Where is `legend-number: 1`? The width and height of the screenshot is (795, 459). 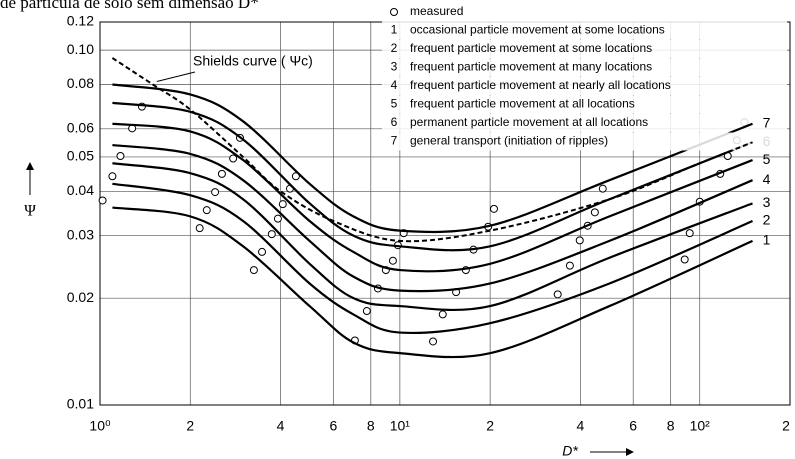 legend-number: 1 is located at coordinates (394, 30).